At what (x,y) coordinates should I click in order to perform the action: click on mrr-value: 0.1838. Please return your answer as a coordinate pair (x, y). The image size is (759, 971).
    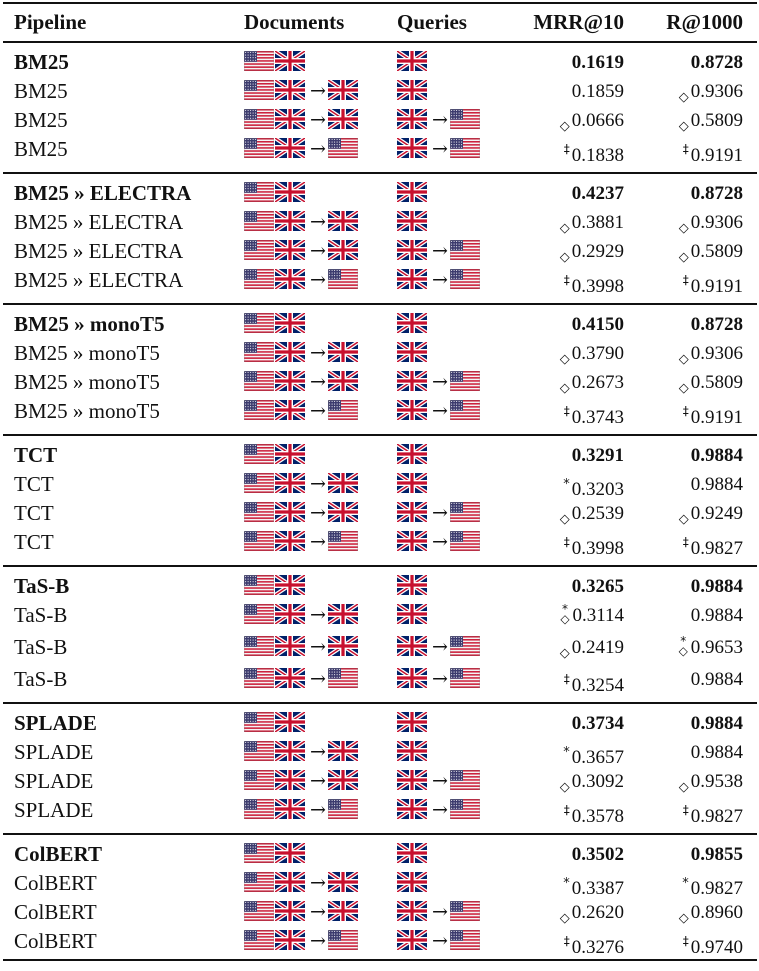
    Looking at the image, I should click on (597, 155).